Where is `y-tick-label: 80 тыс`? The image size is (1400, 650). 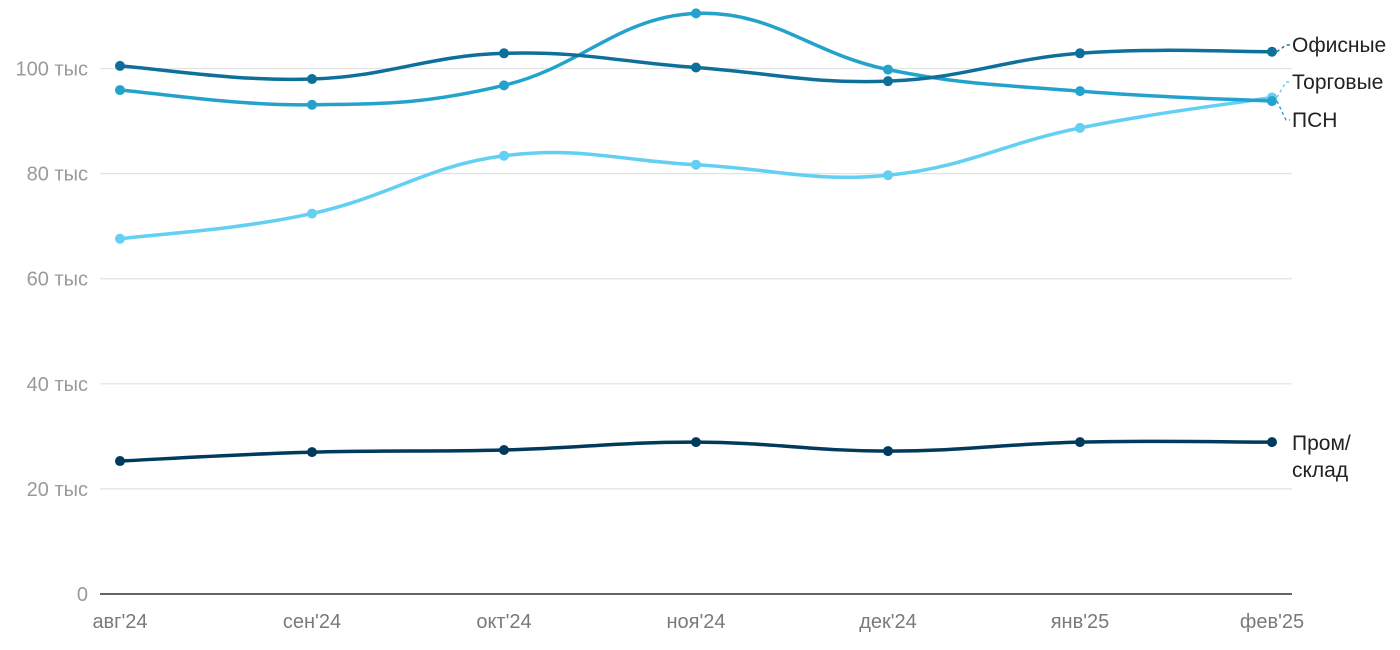 y-tick-label: 80 тыс is located at coordinates (57, 175).